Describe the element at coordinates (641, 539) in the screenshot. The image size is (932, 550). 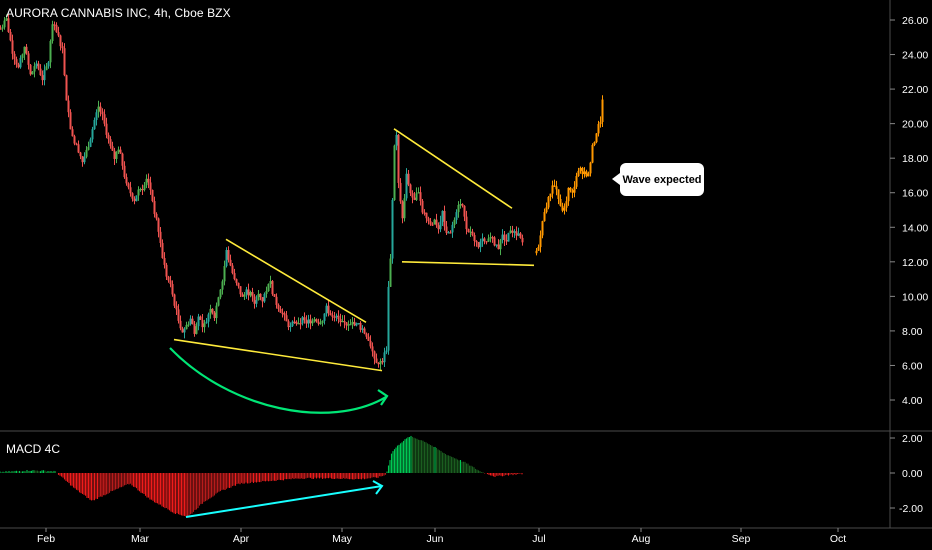
I see `time-tick-label: Aug` at that location.